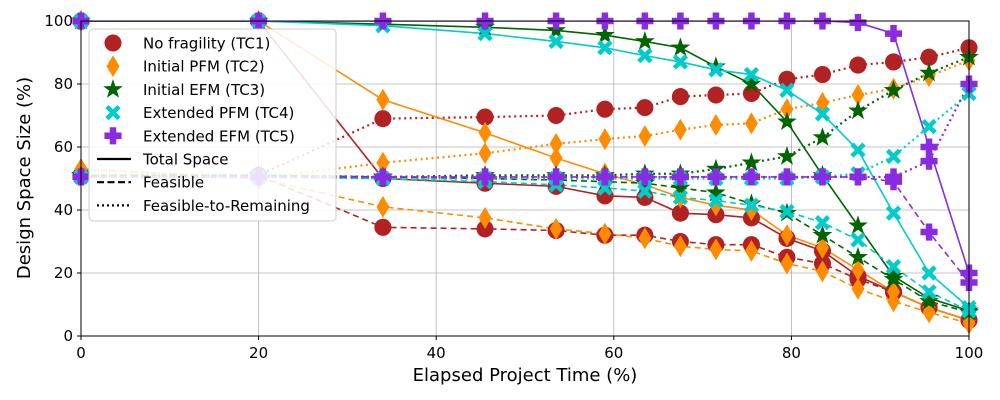 This screenshot has height=400, width=1000. What do you see at coordinates (63, 84) in the screenshot?
I see `y-tick-label: 80` at bounding box center [63, 84].